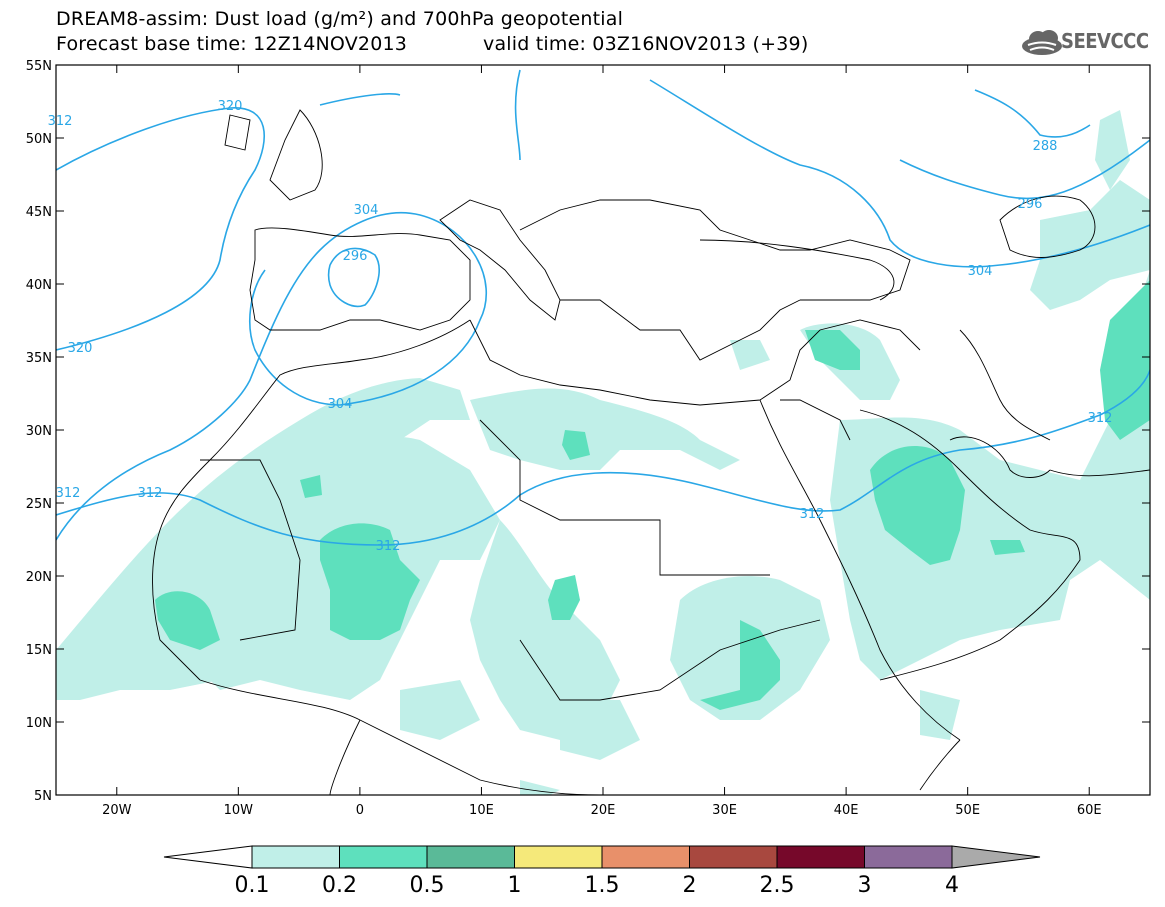 The width and height of the screenshot is (1165, 907). What do you see at coordinates (690, 885) in the screenshot?
I see `colorbar-label: 2` at bounding box center [690, 885].